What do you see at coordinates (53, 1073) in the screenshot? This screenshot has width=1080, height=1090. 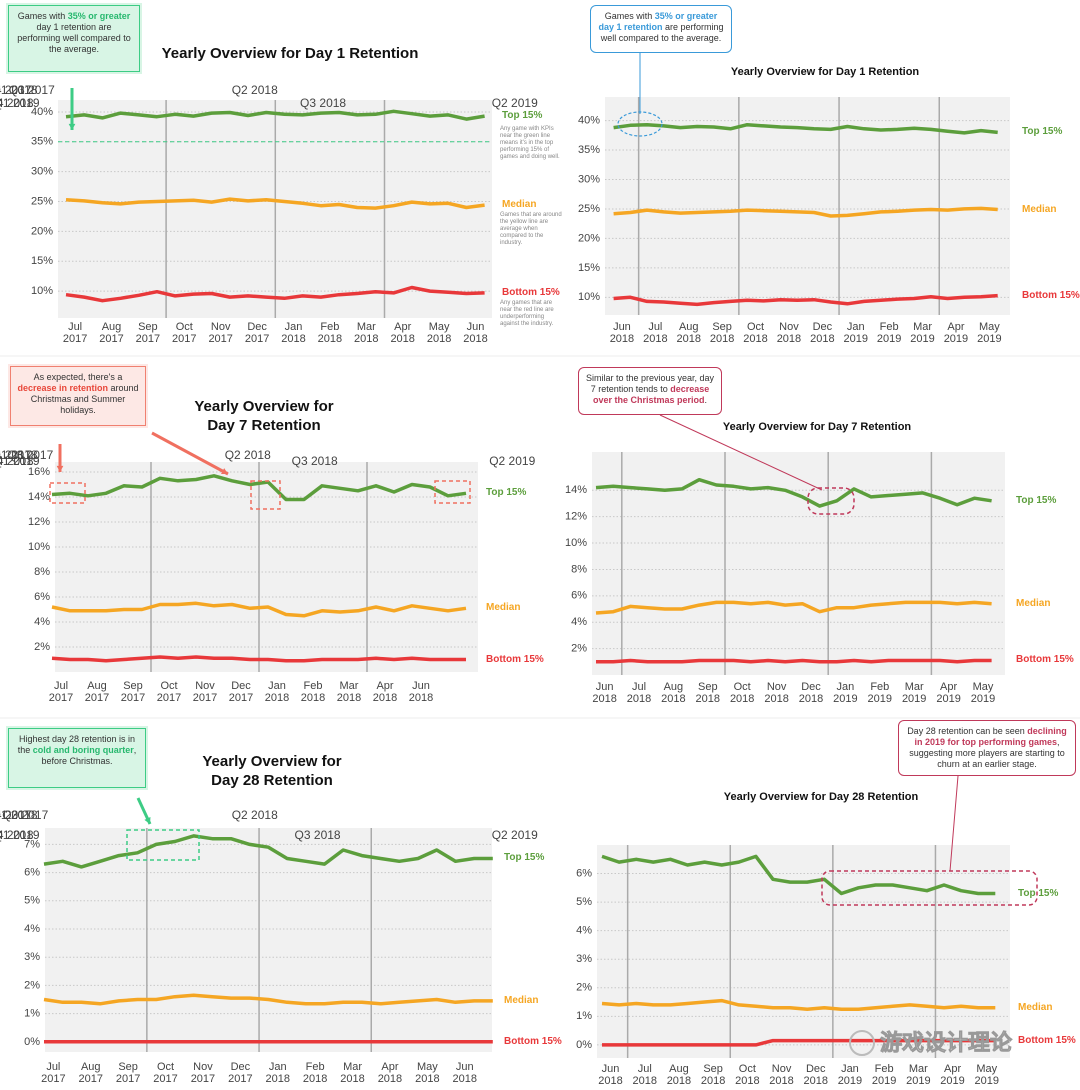 I see `x-tick-label: Jul 2017` at bounding box center [53, 1073].